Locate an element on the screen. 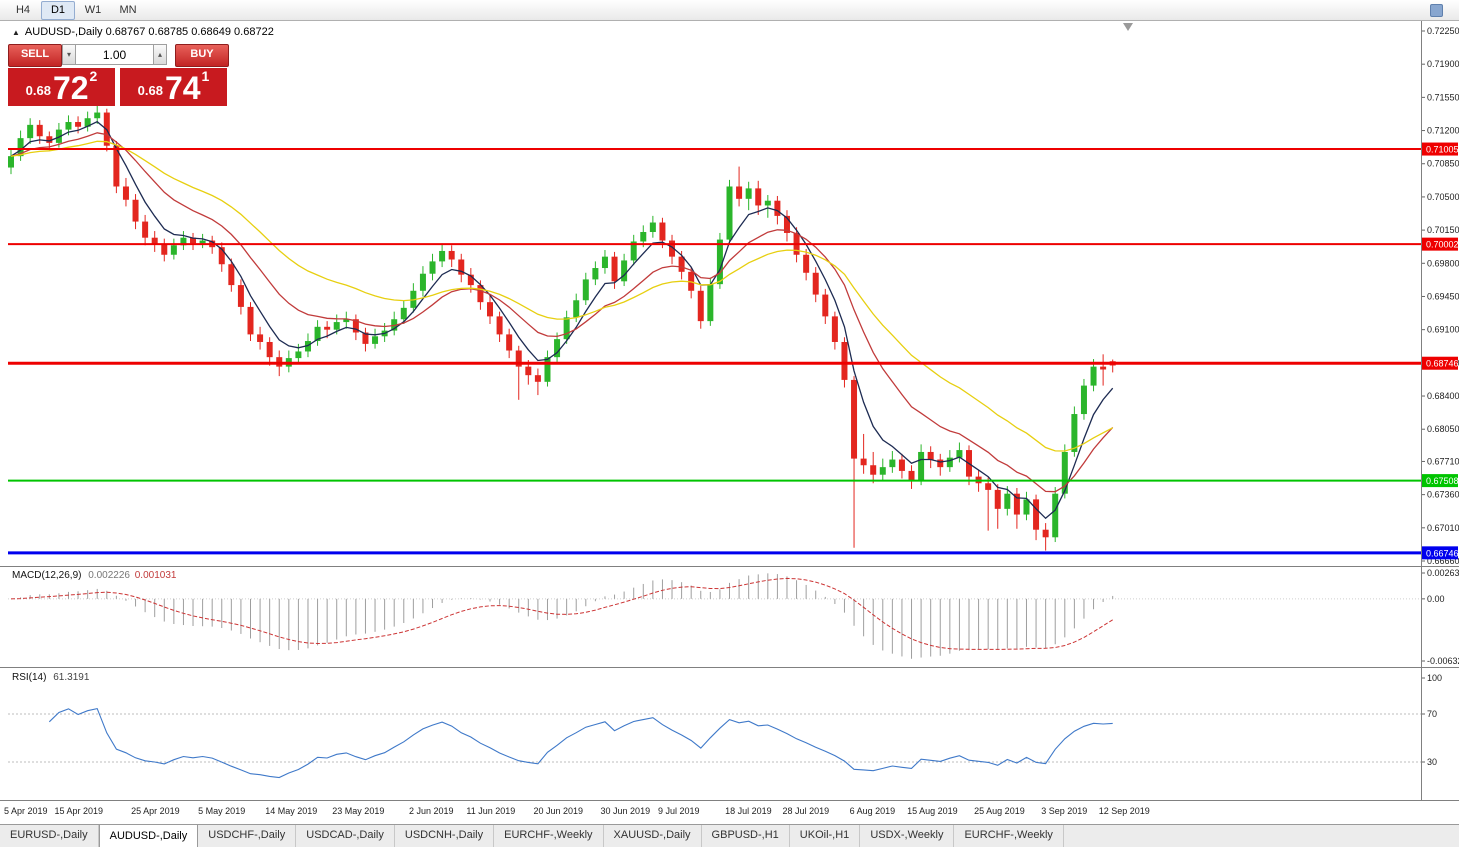 This screenshot has width=1459, height=847. svg-text: 30 is located at coordinates (1432, 762).